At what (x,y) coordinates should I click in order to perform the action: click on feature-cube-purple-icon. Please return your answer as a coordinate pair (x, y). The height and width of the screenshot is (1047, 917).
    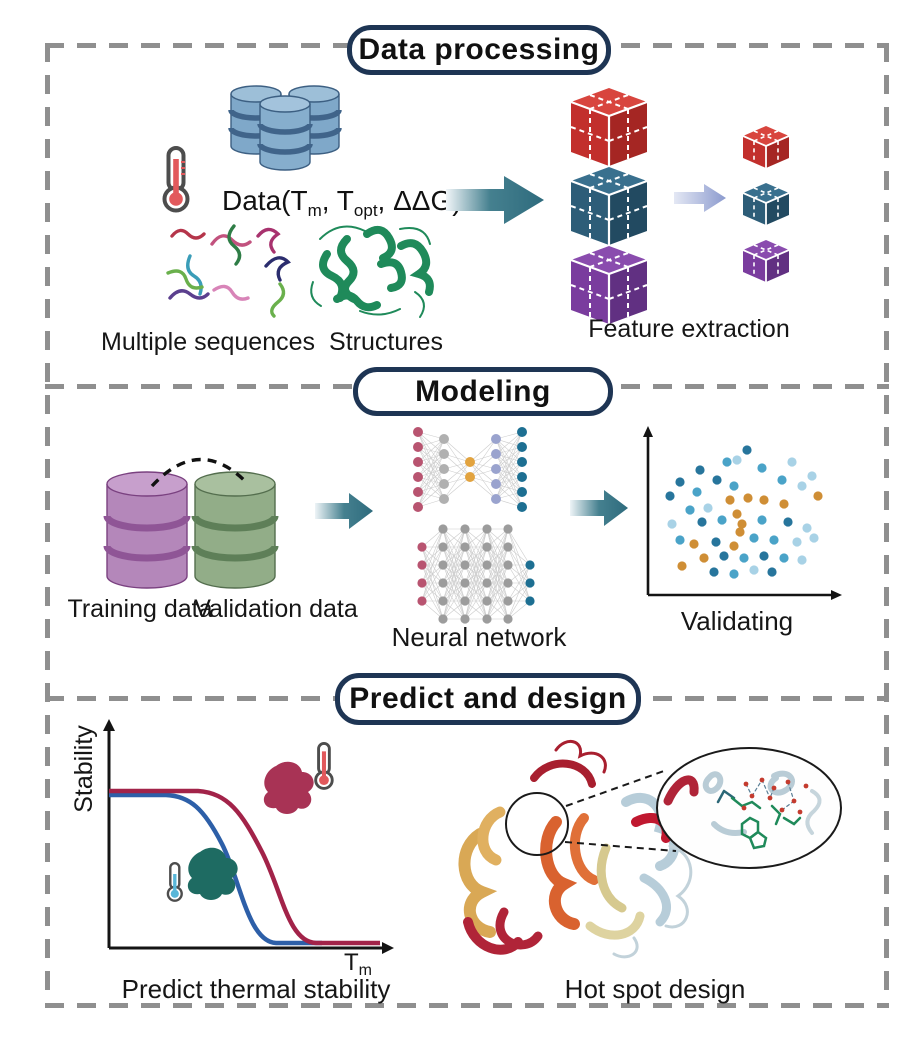
    Looking at the image, I should click on (766, 261).